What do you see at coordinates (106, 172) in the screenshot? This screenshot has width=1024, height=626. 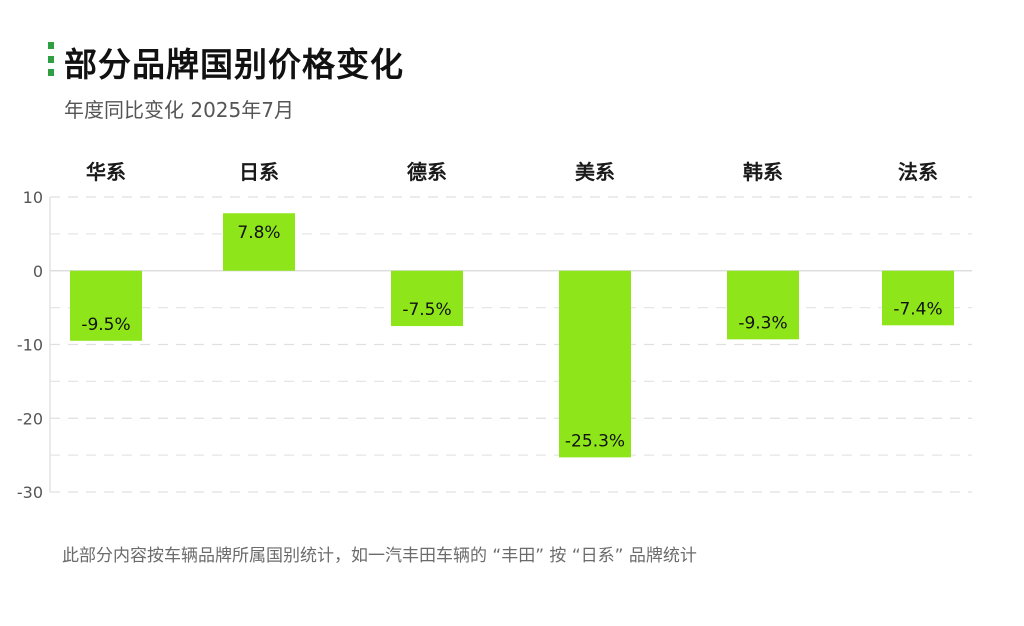 I see `category-label: 华系` at bounding box center [106, 172].